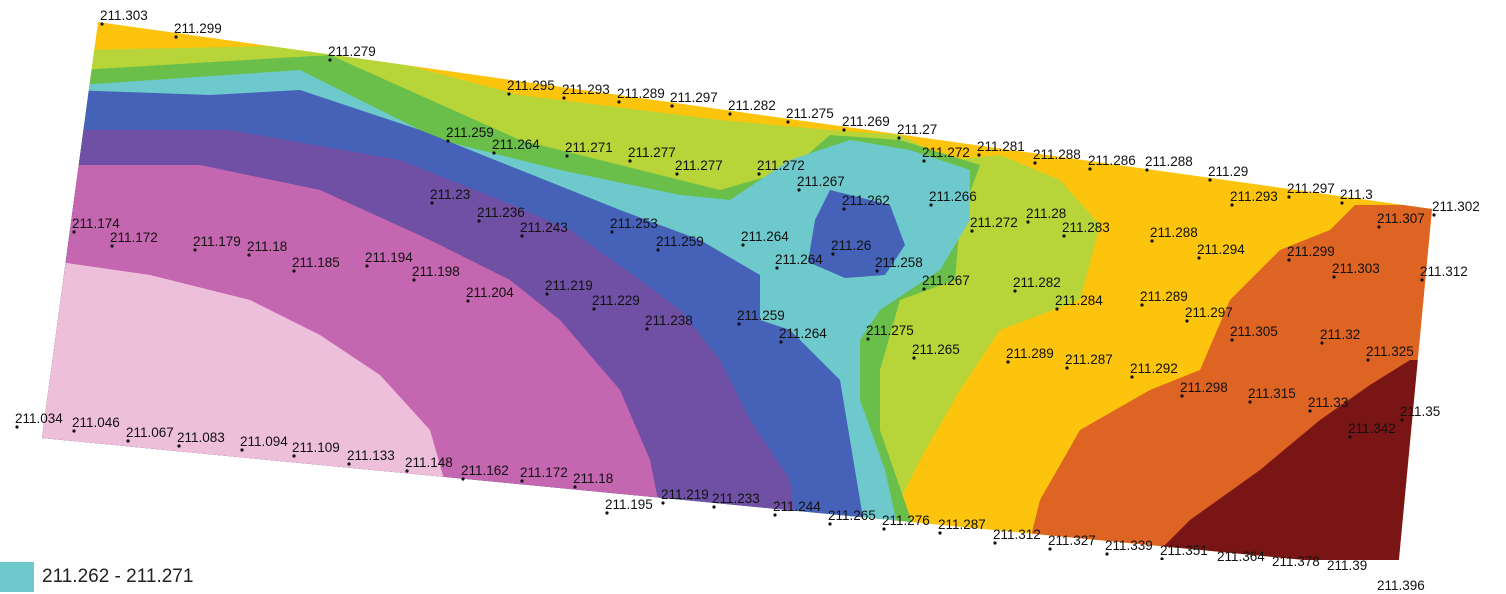 Image resolution: width=1506 pixels, height=594 pixels. What do you see at coordinates (544, 227) in the screenshot?
I see `survey-point-label: 211.243` at bounding box center [544, 227].